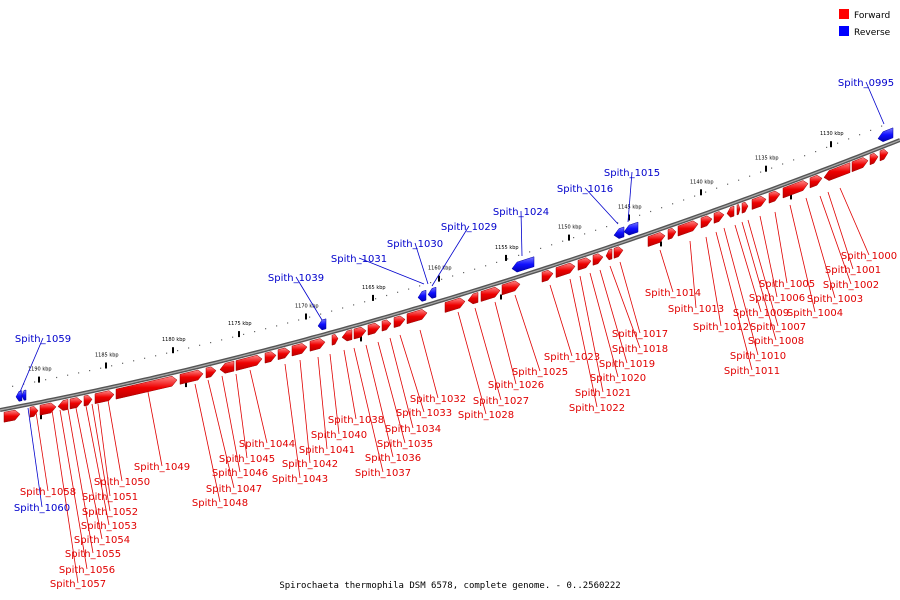  I want to click on forward-gene-label: Spith_1023, so click(572, 357).